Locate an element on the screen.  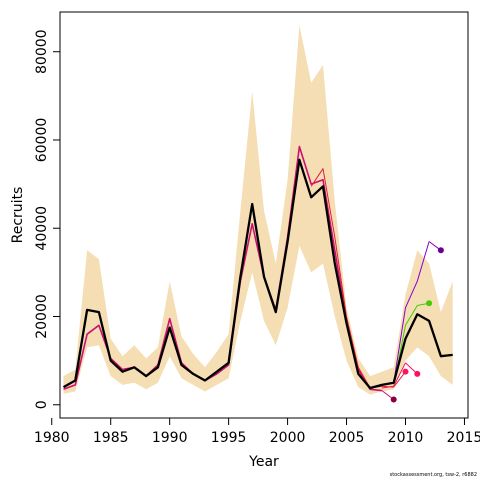
x-axis-label: Year is located at coordinates (263, 462).